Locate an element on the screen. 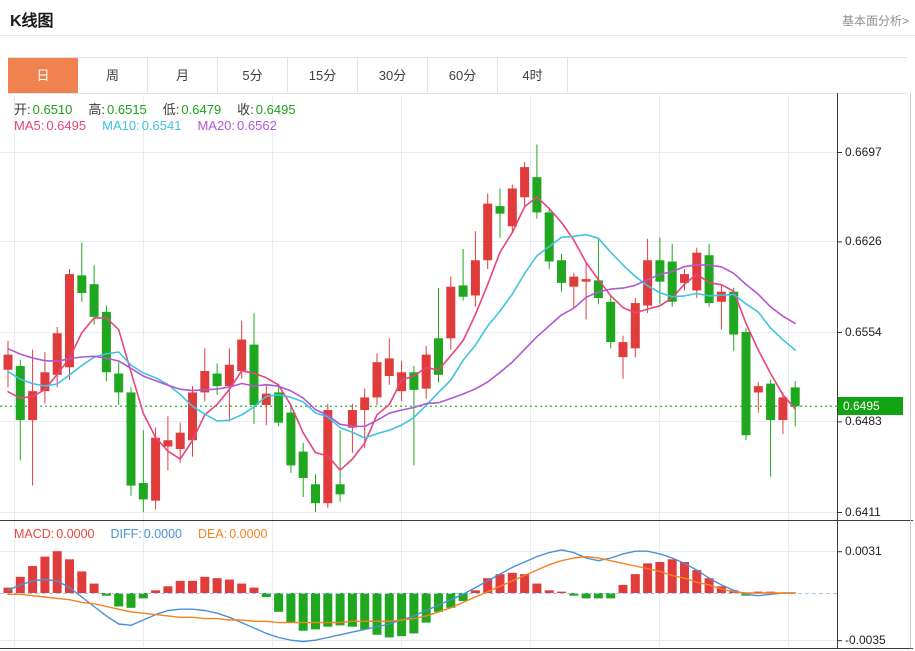 The width and height of the screenshot is (915, 651). price-tick-0.6697: 0.6697 is located at coordinates (863, 152).